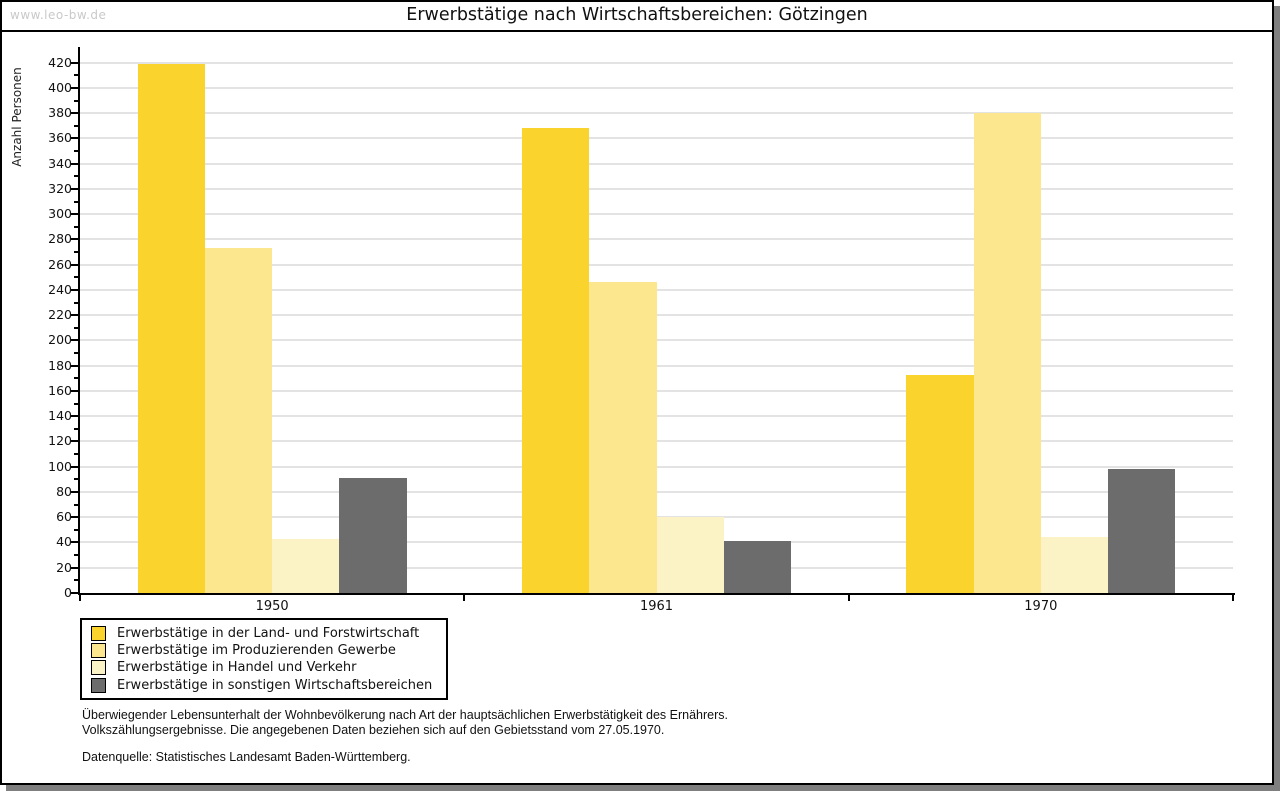 Image resolution: width=1280 pixels, height=791 pixels. What do you see at coordinates (64, 542) in the screenshot?
I see `y-axis-tick-label-40: 40` at bounding box center [64, 542].